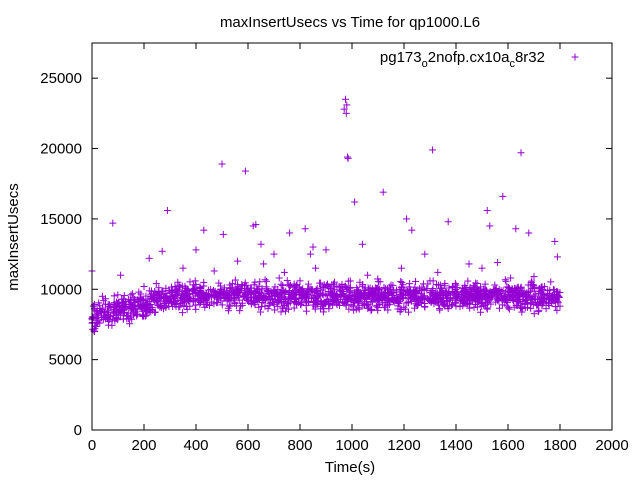 Image resolution: width=640 pixels, height=480 pixels. Describe the element at coordinates (61, 289) in the screenshot. I see `y-tick-label: 10000` at that location.